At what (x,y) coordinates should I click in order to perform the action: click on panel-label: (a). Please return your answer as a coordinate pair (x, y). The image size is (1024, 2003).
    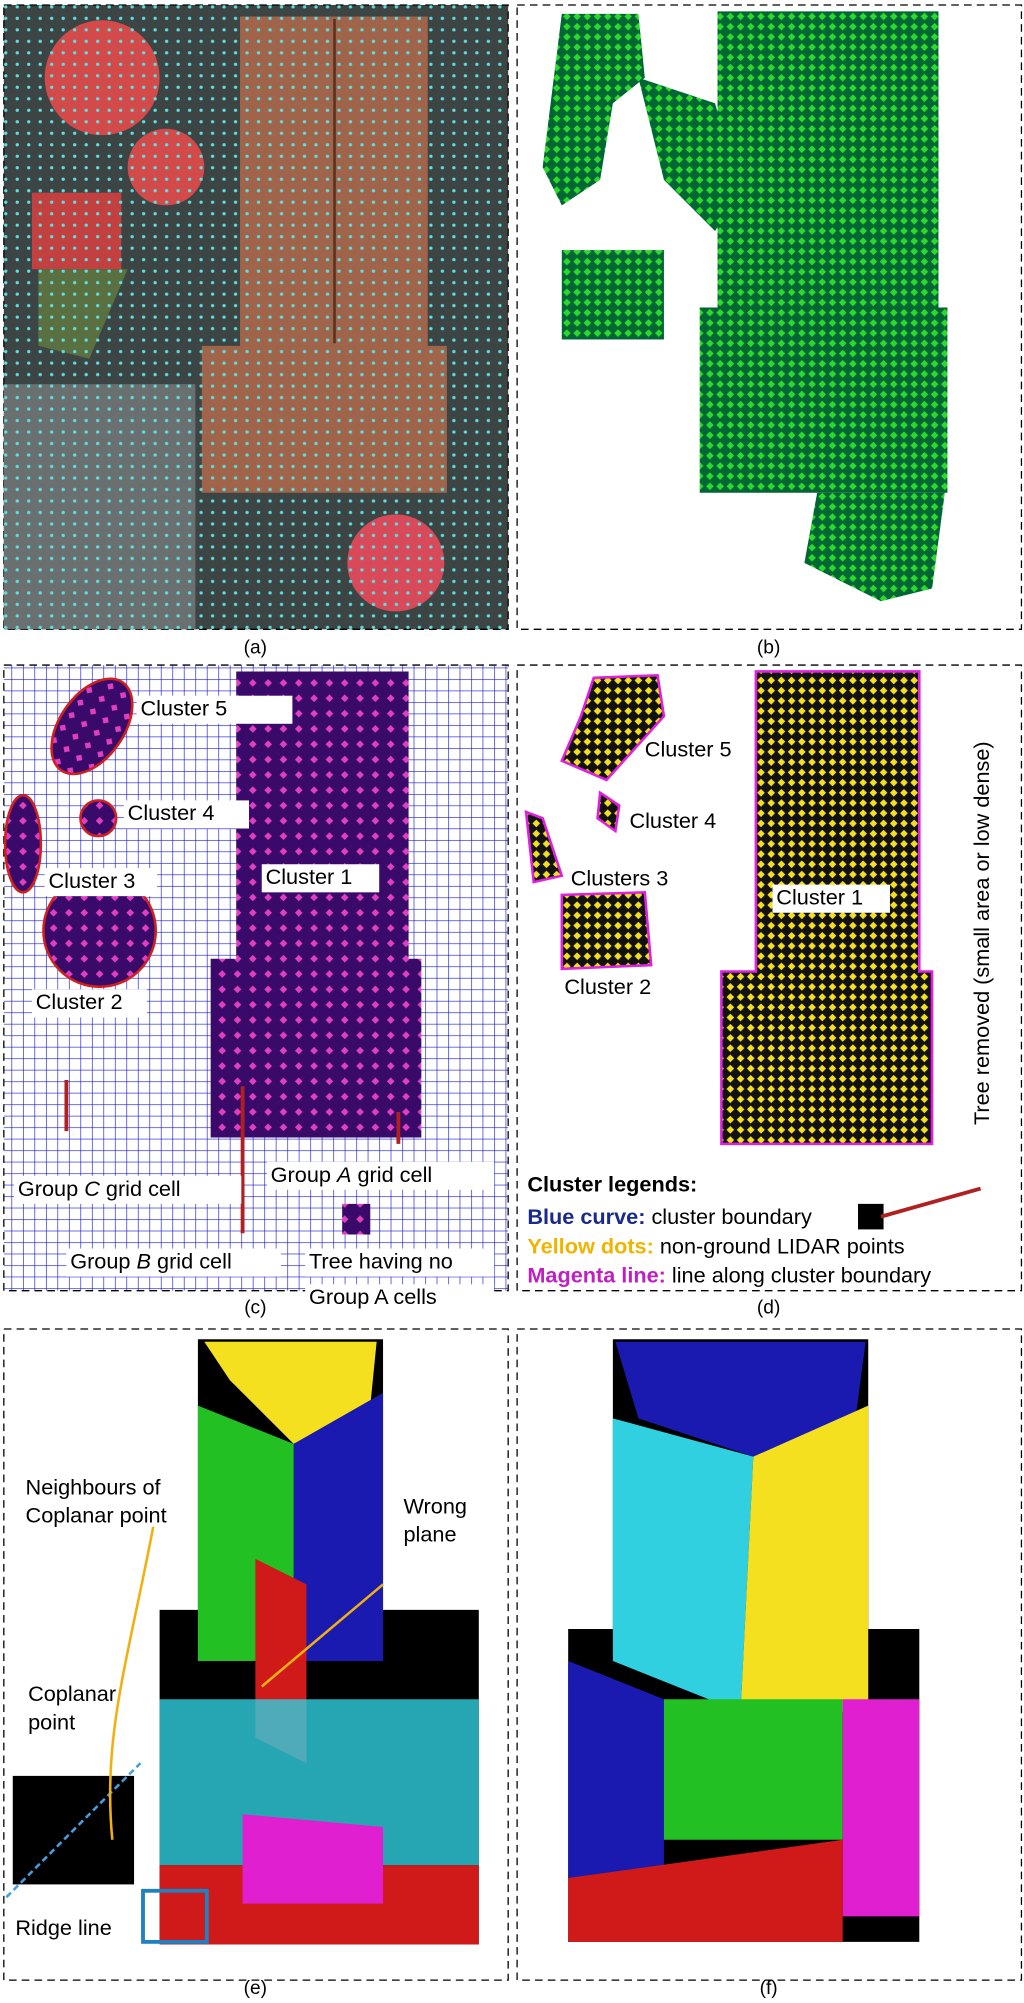
    Looking at the image, I should click on (255, 648).